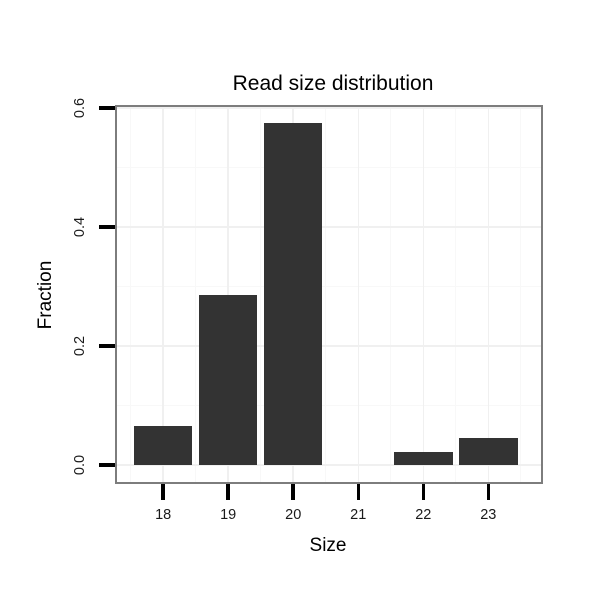  I want to click on x-tick-label-20: 20, so click(293, 515).